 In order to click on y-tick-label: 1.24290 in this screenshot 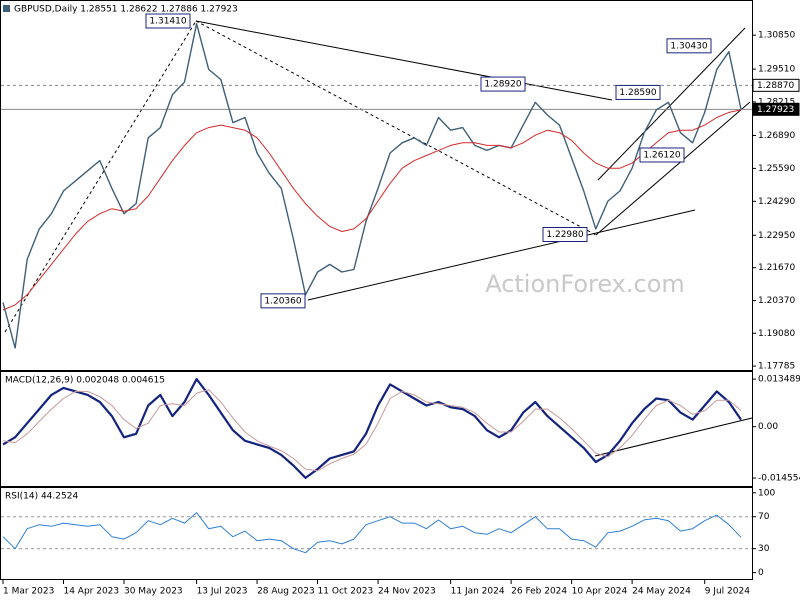, I will do `click(776, 202)`.